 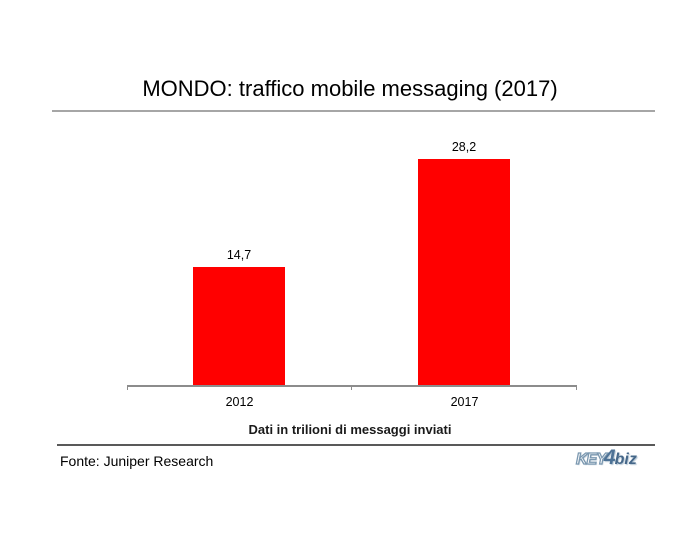 I want to click on category-label-2017: 2017, so click(x=464, y=402).